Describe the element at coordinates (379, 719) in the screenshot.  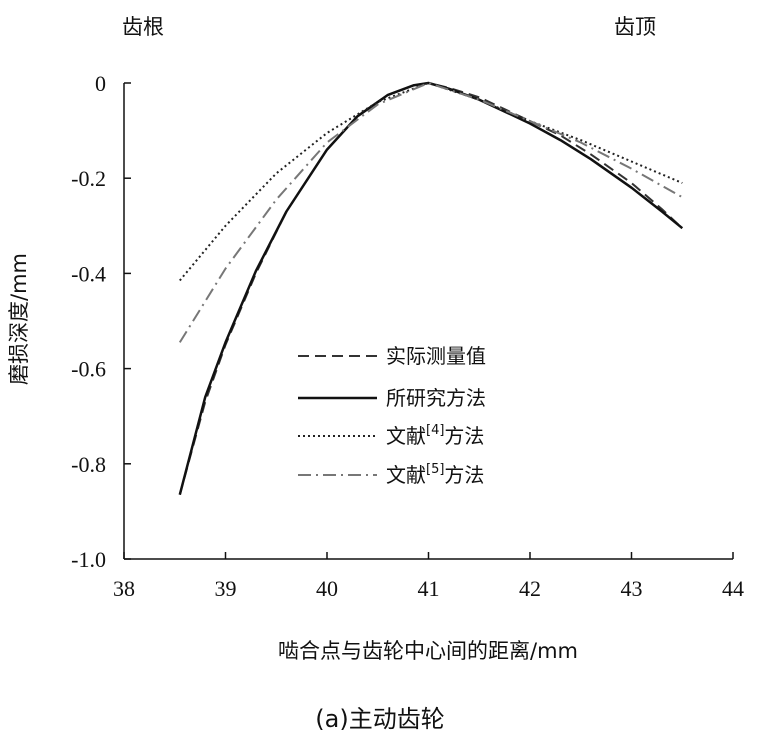
I see `figure-caption: (a)主动齿轮` at that location.